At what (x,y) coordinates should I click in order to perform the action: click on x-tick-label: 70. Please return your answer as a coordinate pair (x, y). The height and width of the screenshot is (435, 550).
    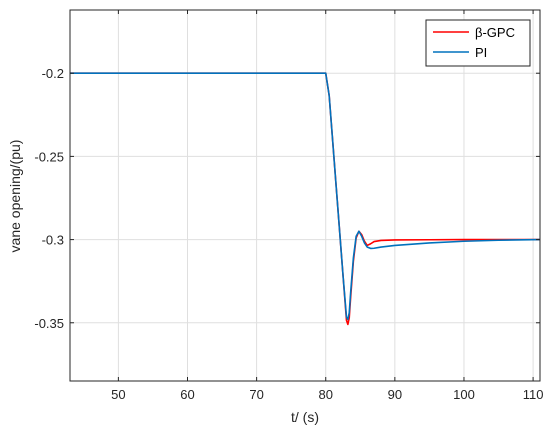
    Looking at the image, I should click on (256, 394).